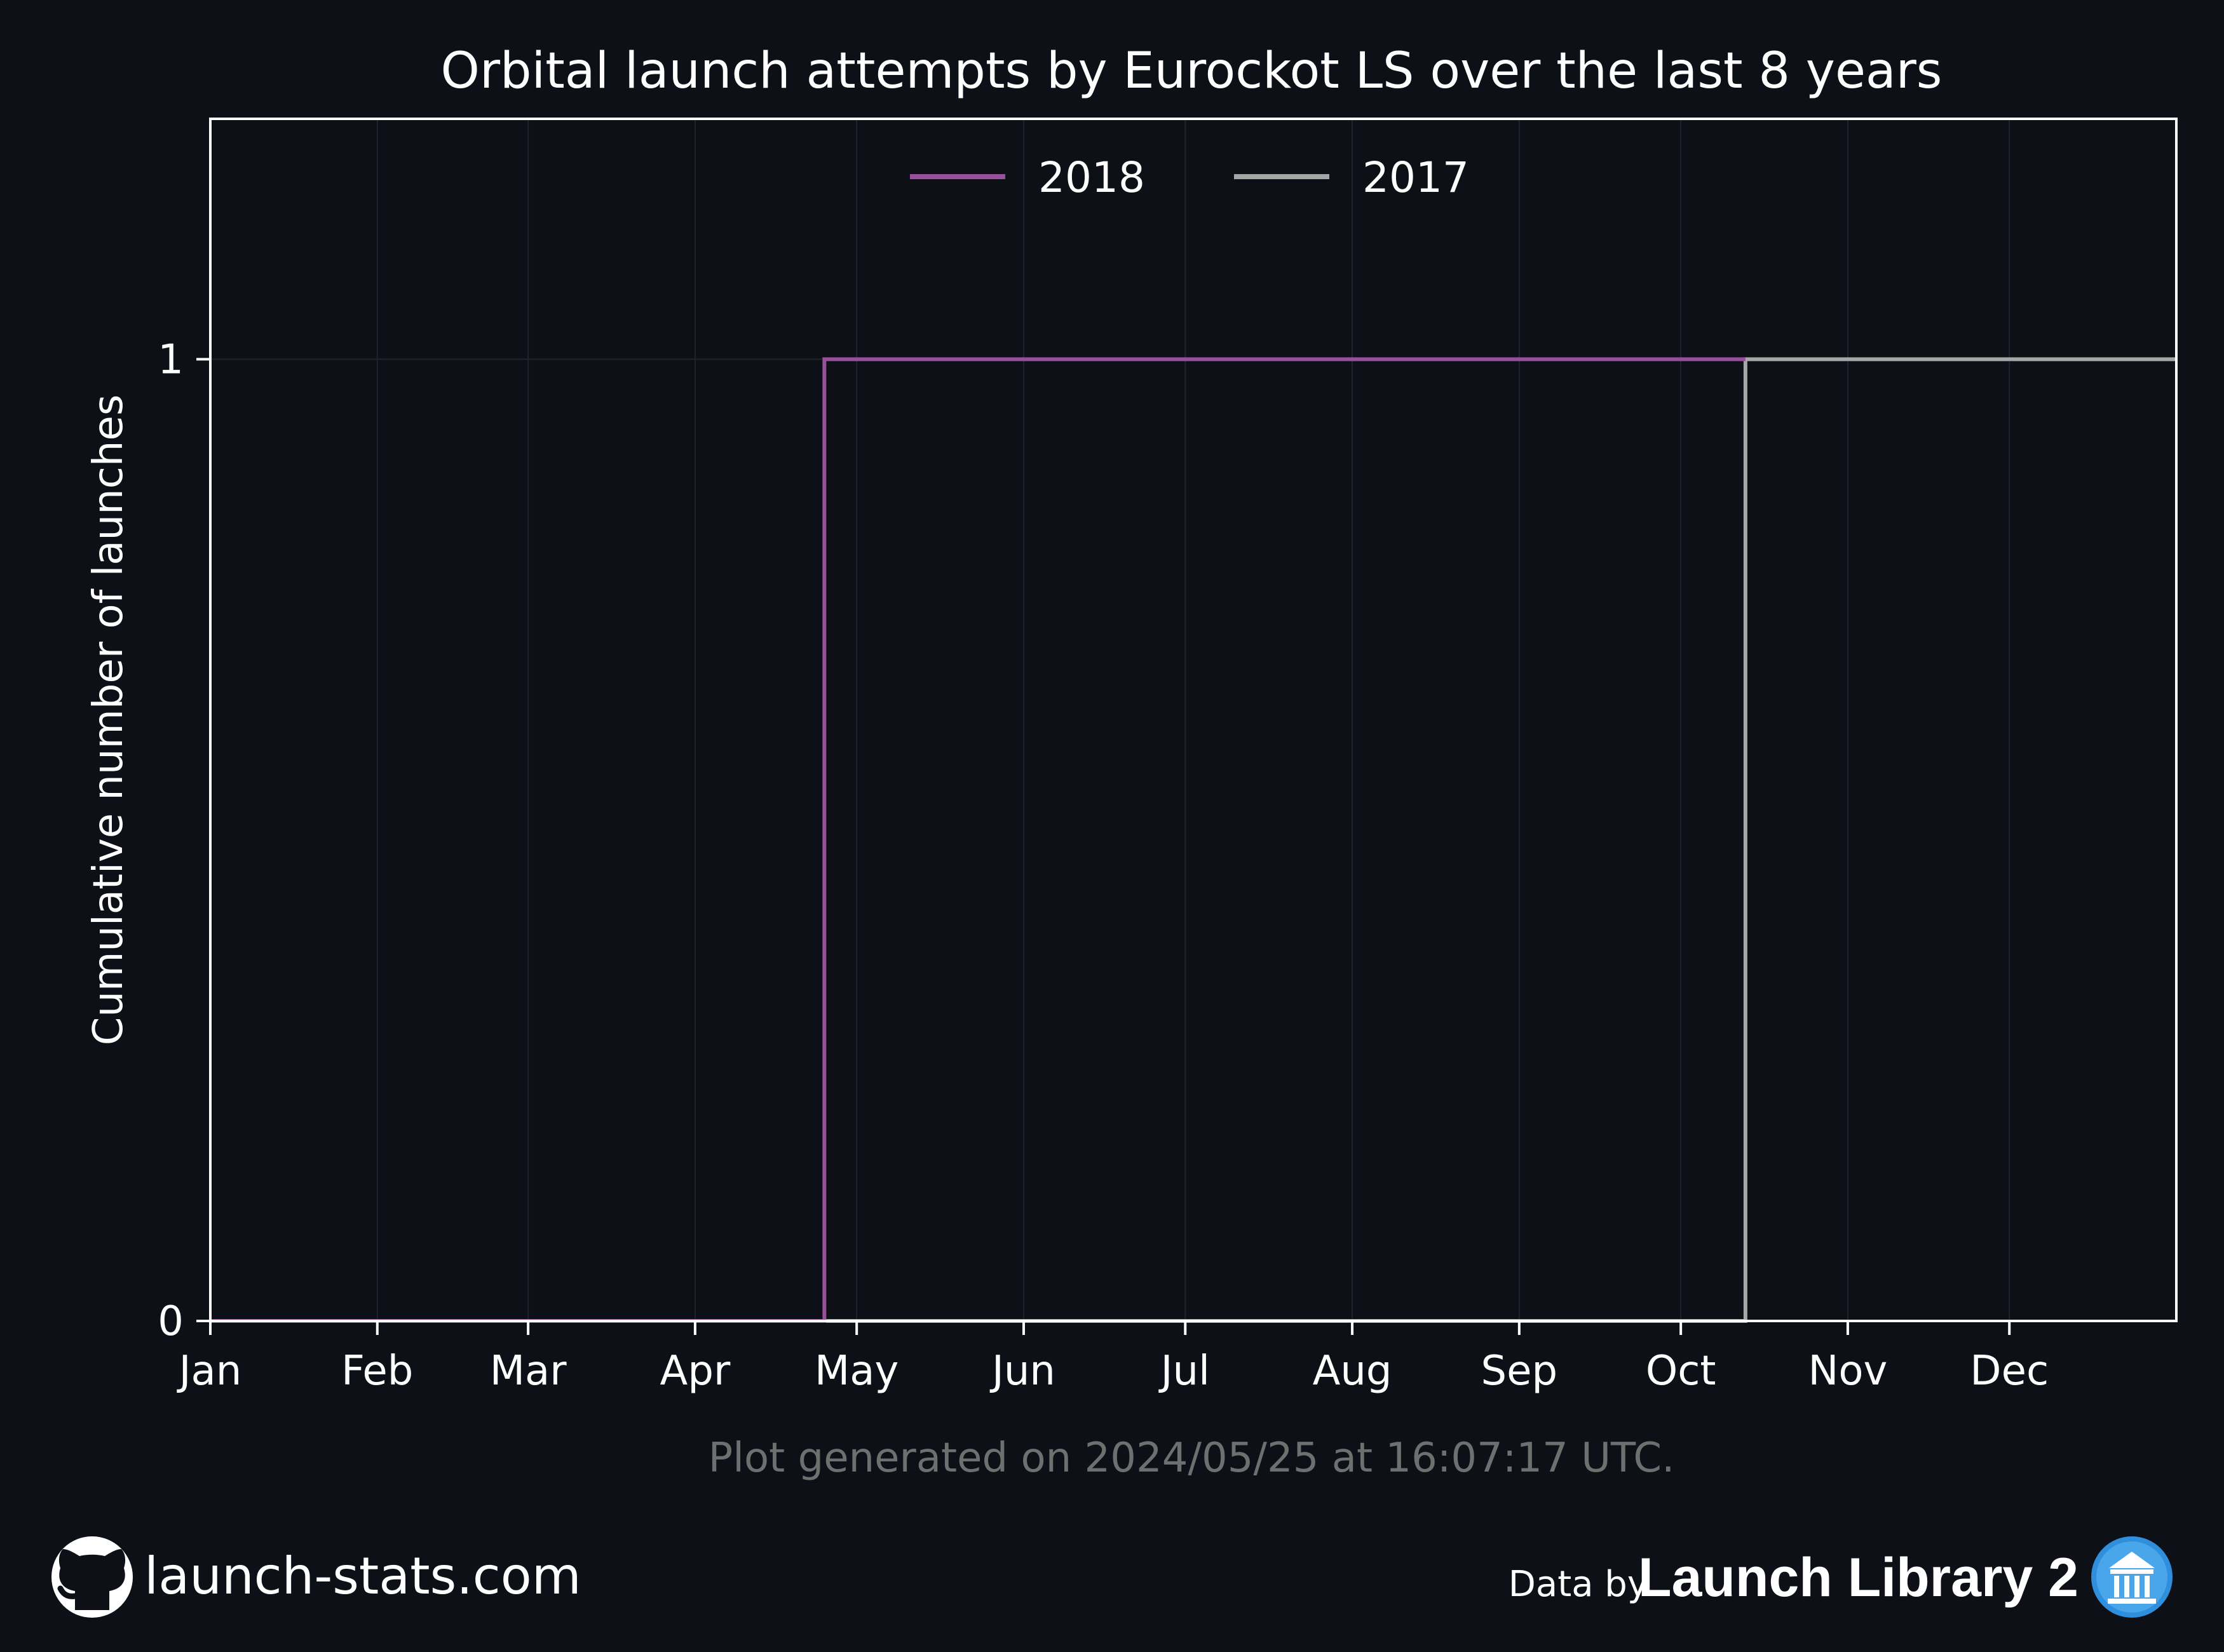 The width and height of the screenshot is (2224, 1652). What do you see at coordinates (857, 1371) in the screenshot?
I see `x-tick-label: May` at bounding box center [857, 1371].